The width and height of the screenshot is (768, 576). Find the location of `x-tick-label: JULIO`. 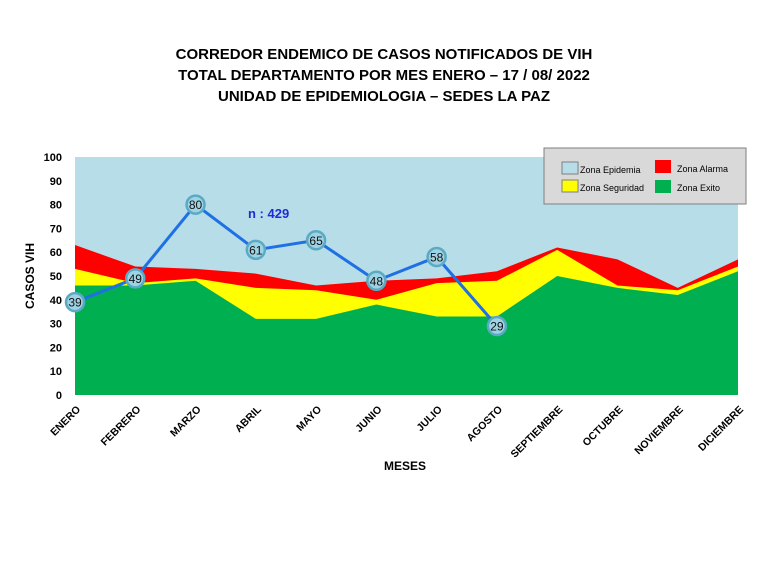

x-tick-label: JULIO is located at coordinates (429, 419).